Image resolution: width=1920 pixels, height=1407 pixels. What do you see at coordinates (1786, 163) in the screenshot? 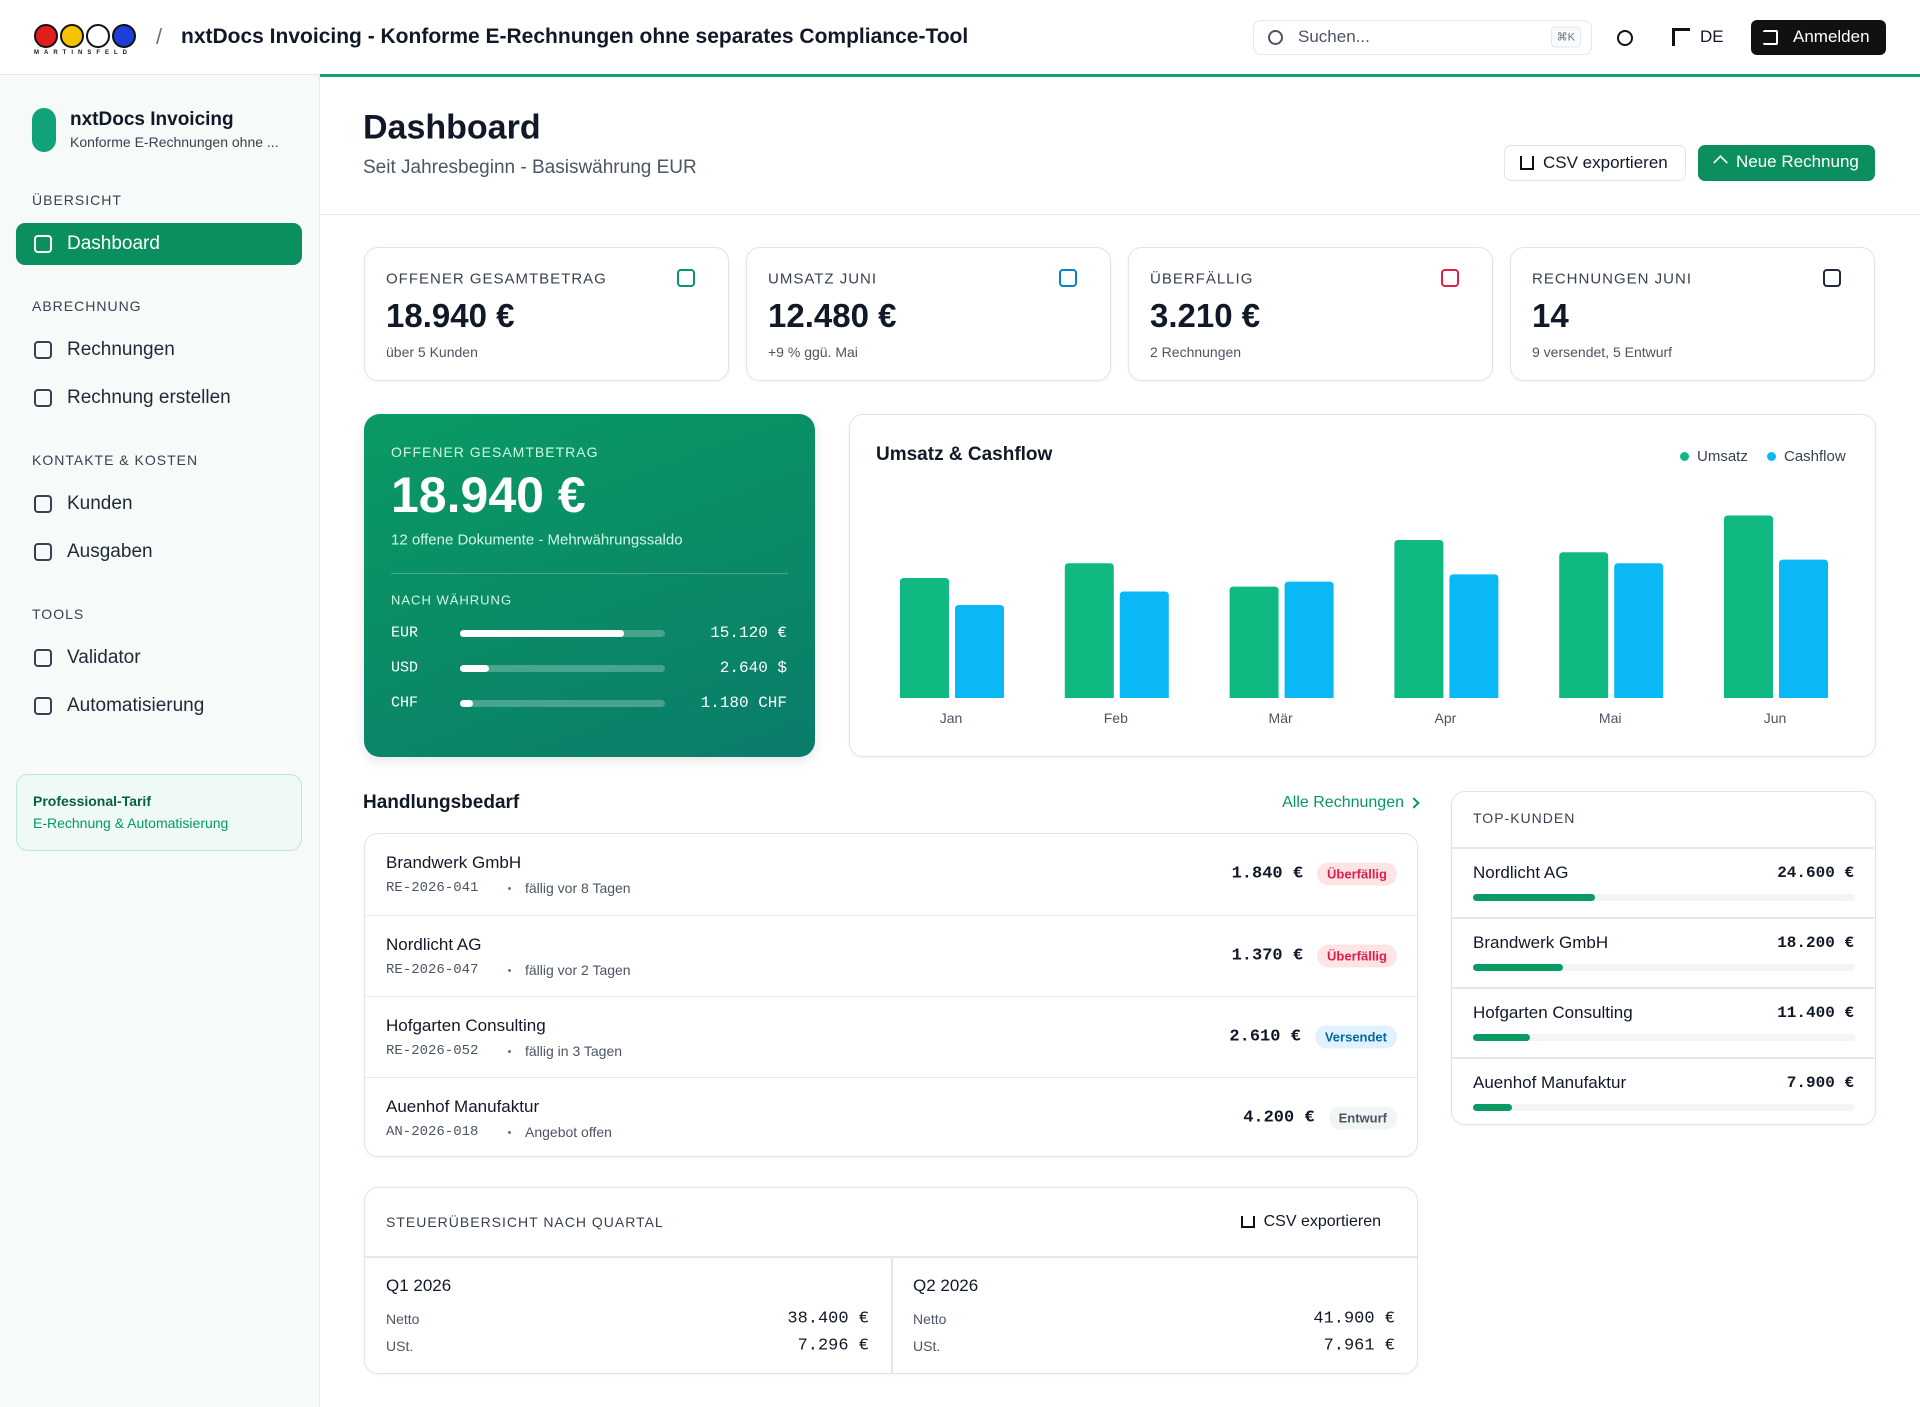
I see `new-invoice-button: Neue Rechnung` at bounding box center [1786, 163].